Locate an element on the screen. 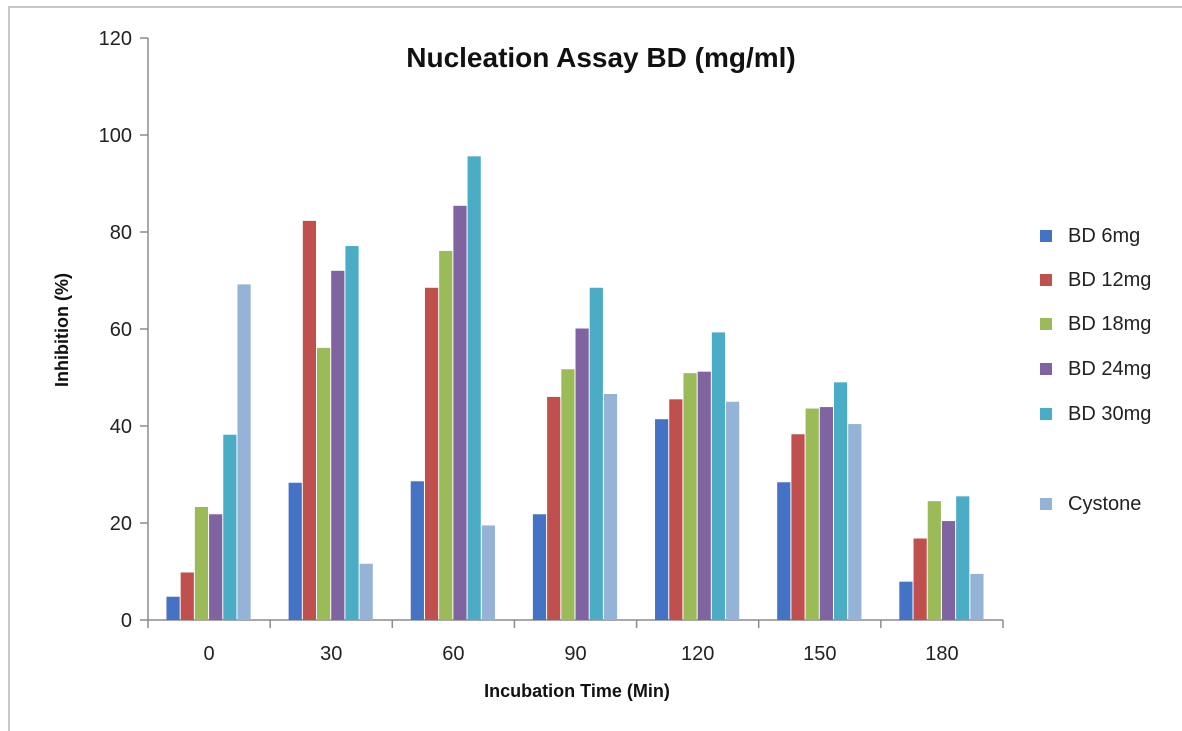 This screenshot has height=731, width=1182. frame-top-border is located at coordinates (595, 7).